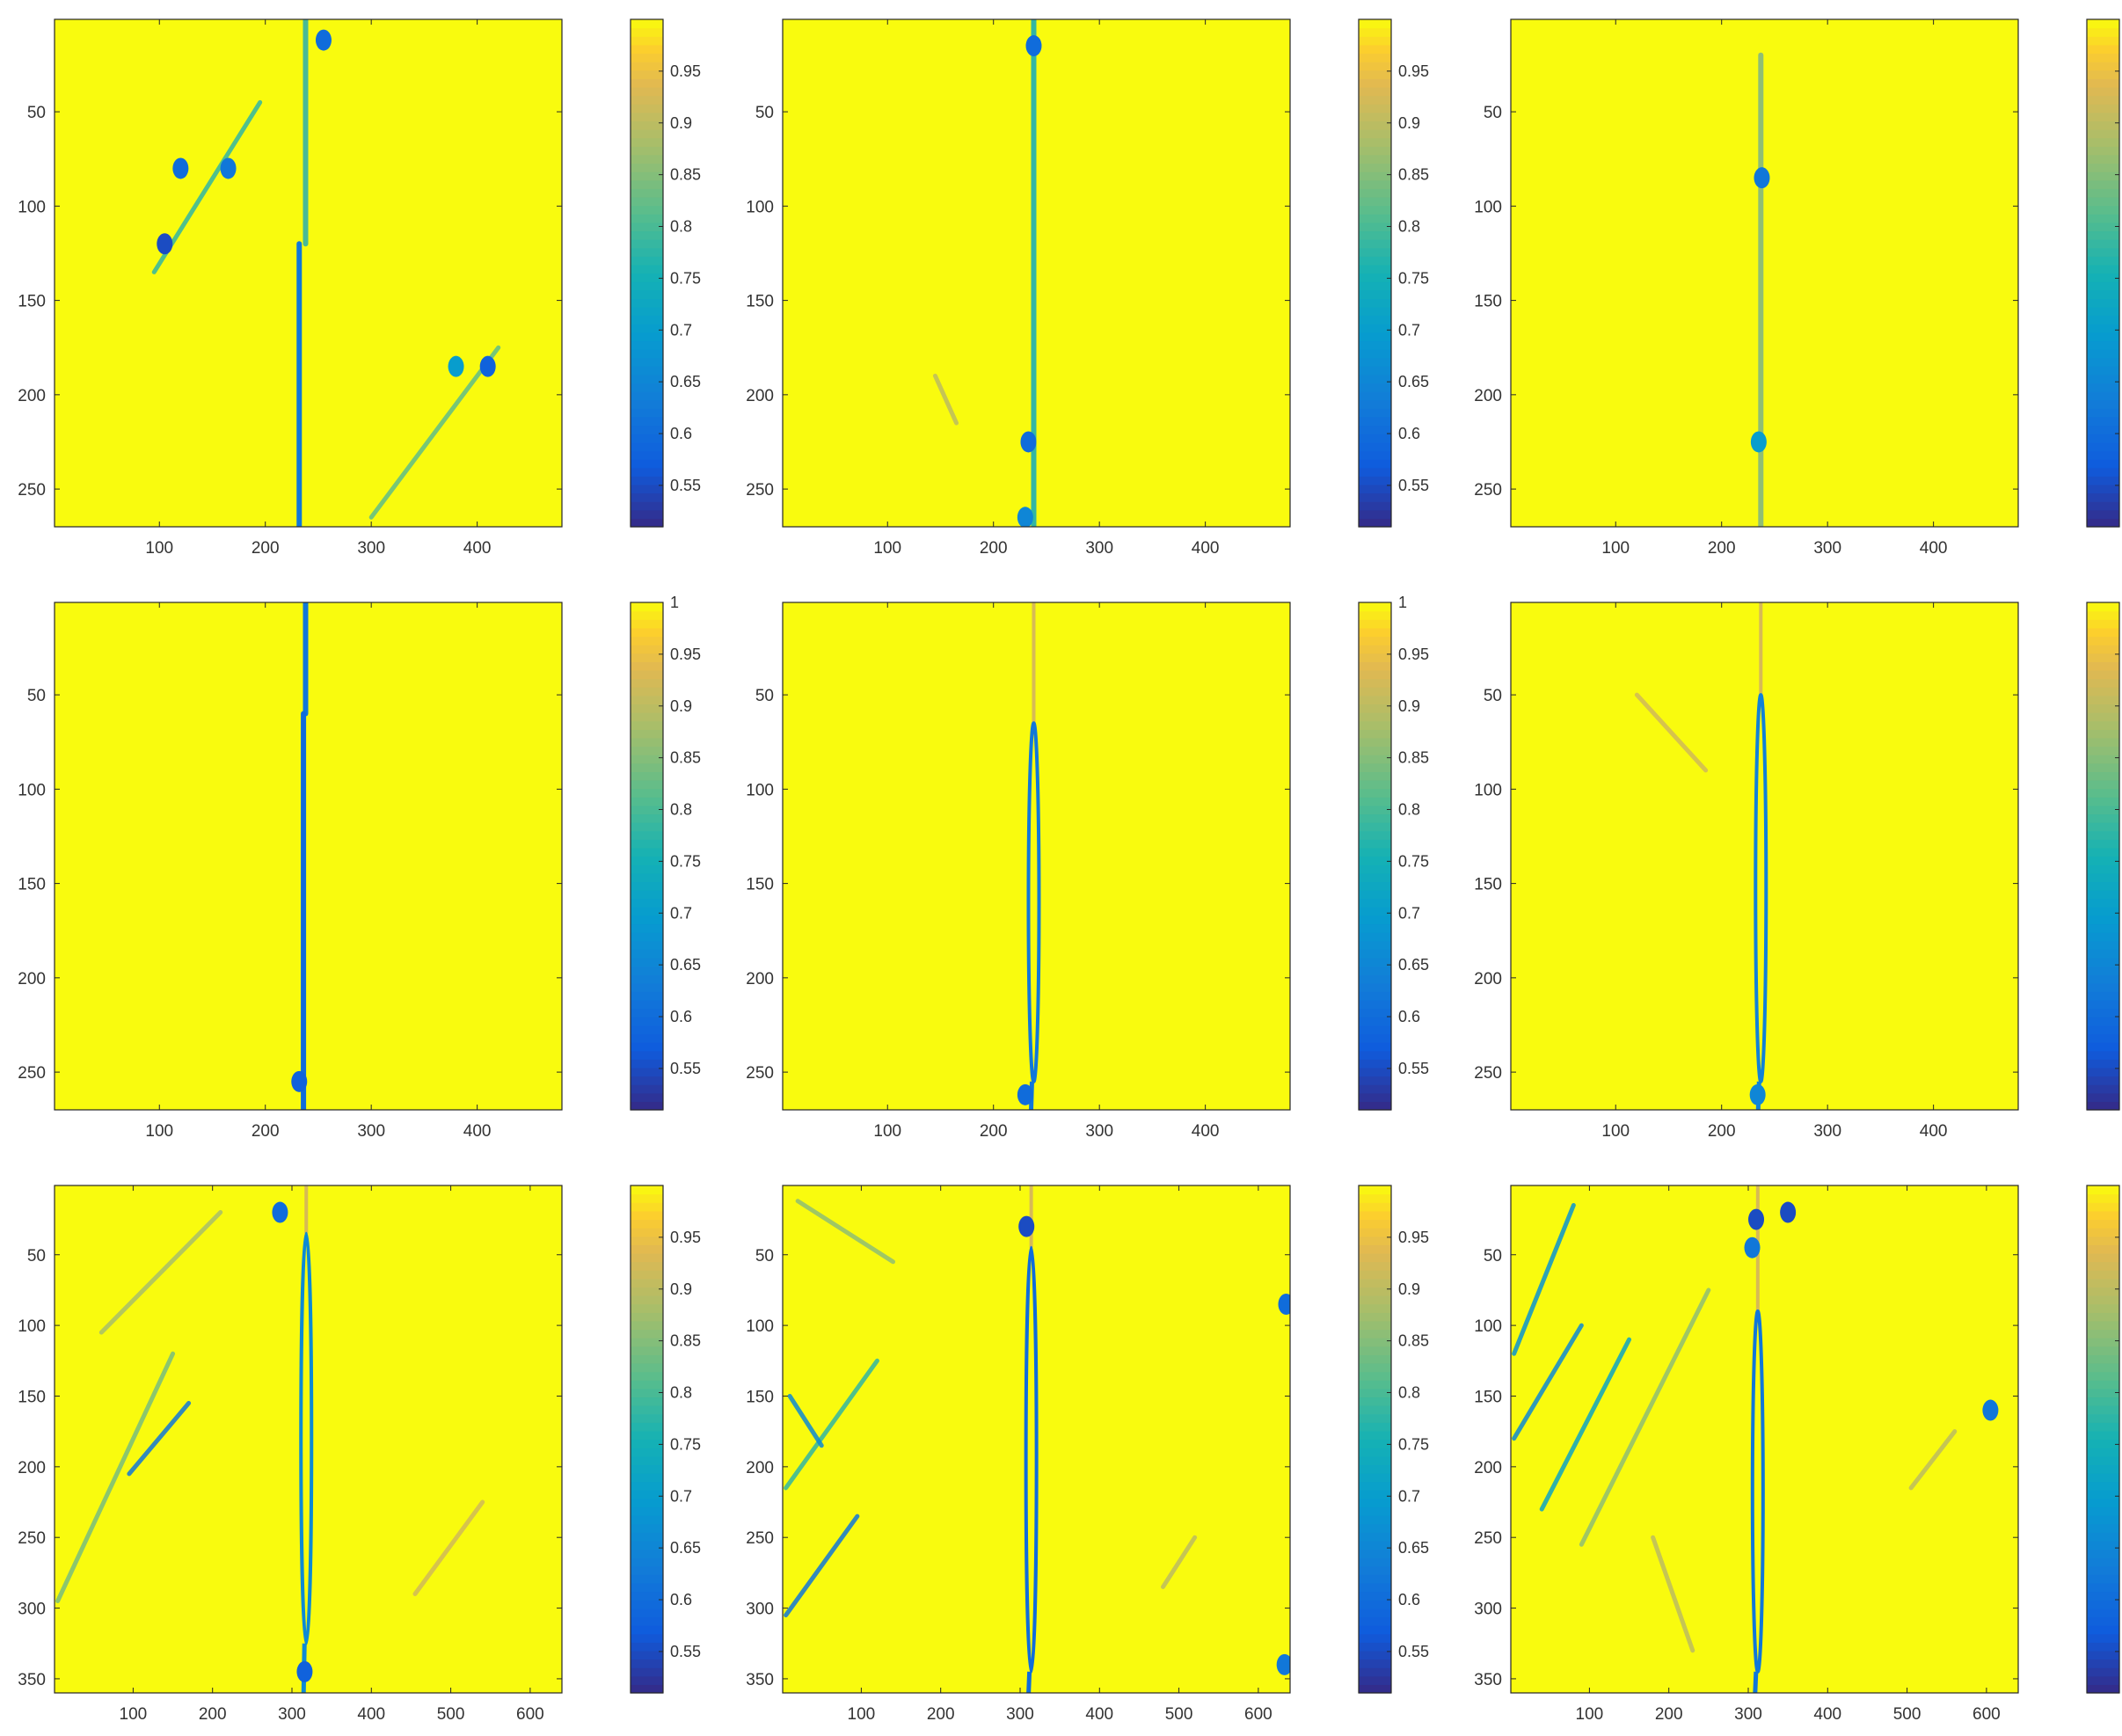 This screenshot has height=1736, width=2122. What do you see at coordinates (647, 857) in the screenshot?
I see `colorbar-frame` at bounding box center [647, 857].